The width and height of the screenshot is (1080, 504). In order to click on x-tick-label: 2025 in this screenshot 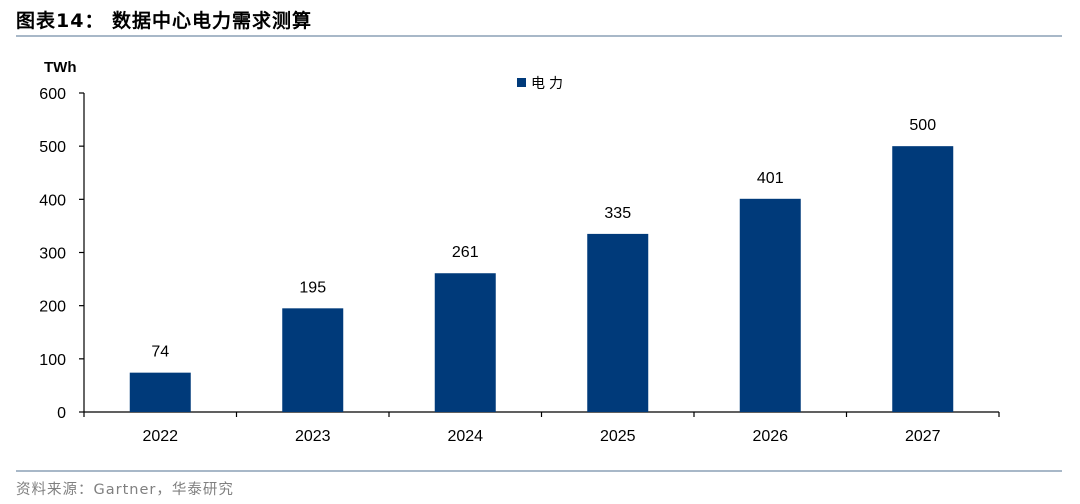, I will do `click(618, 436)`.